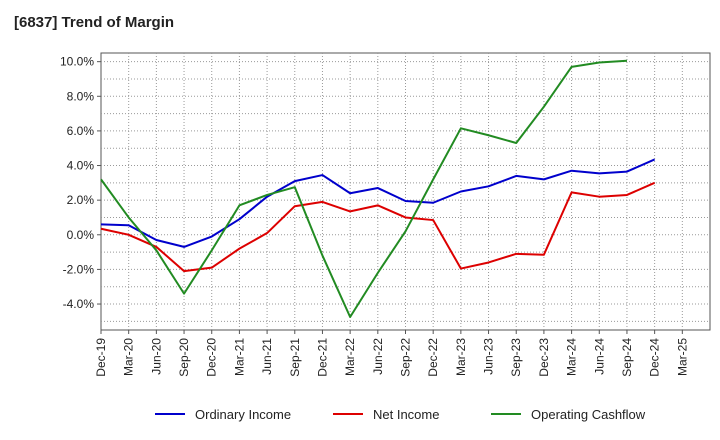 This screenshot has width=720, height=440. What do you see at coordinates (322, 357) in the screenshot?
I see `x-tick-label: Dec-21` at bounding box center [322, 357].